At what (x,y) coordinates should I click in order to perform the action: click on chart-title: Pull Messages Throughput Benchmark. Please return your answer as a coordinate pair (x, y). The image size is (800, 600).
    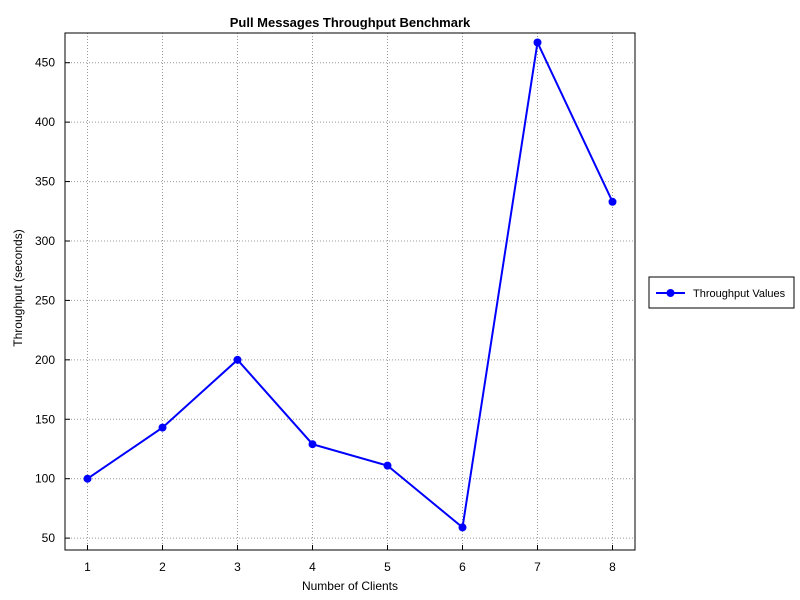
    Looking at the image, I should click on (350, 22).